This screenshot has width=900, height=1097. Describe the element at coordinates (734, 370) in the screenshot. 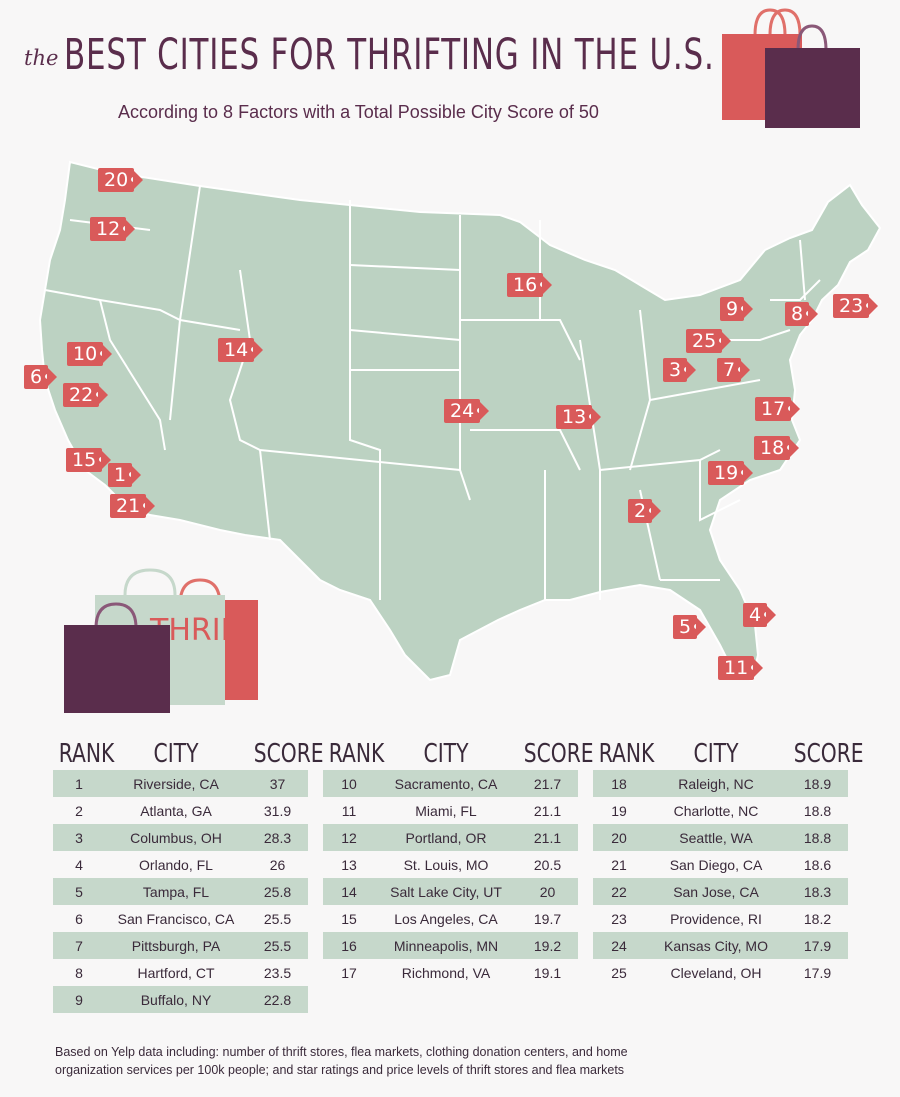

I see `map-tag-pittsburgh: 7` at that location.